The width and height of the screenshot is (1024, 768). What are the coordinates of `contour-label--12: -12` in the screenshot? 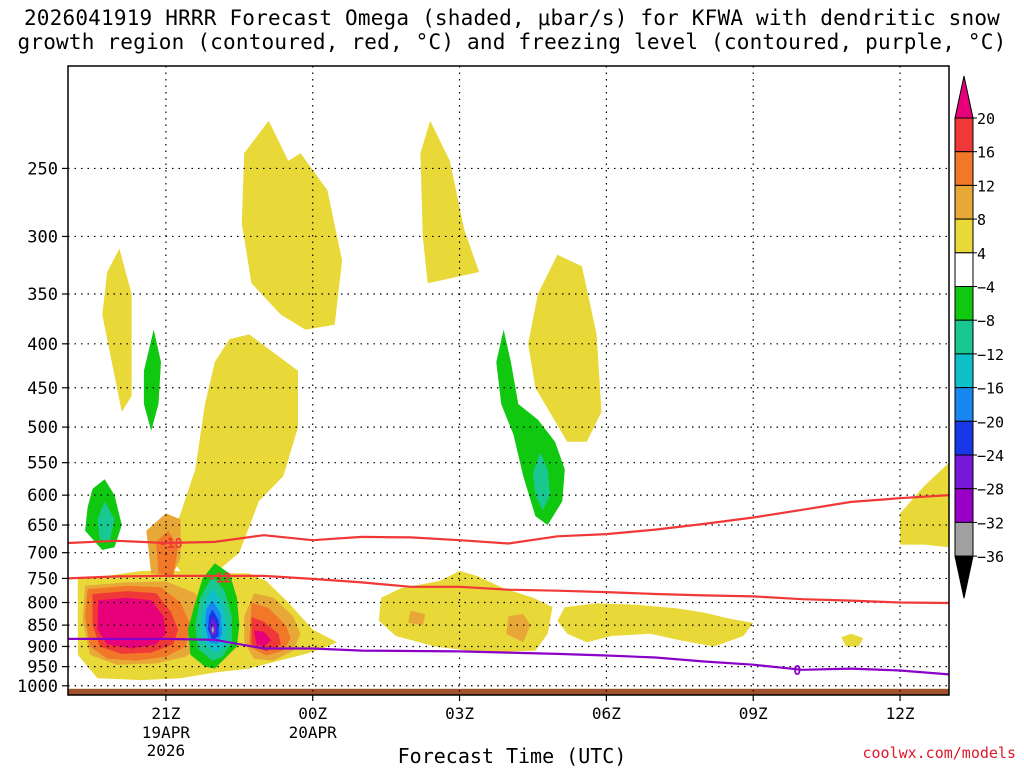 It's located at (219, 578).